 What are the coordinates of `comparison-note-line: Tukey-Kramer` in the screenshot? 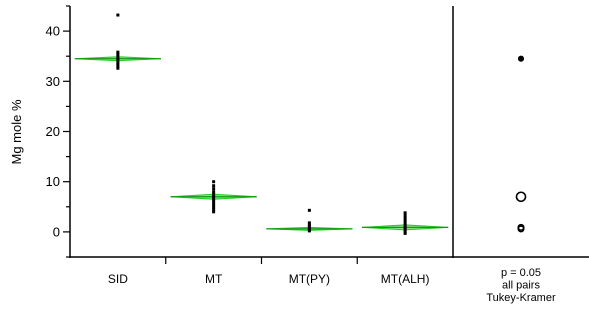 It's located at (521, 298).